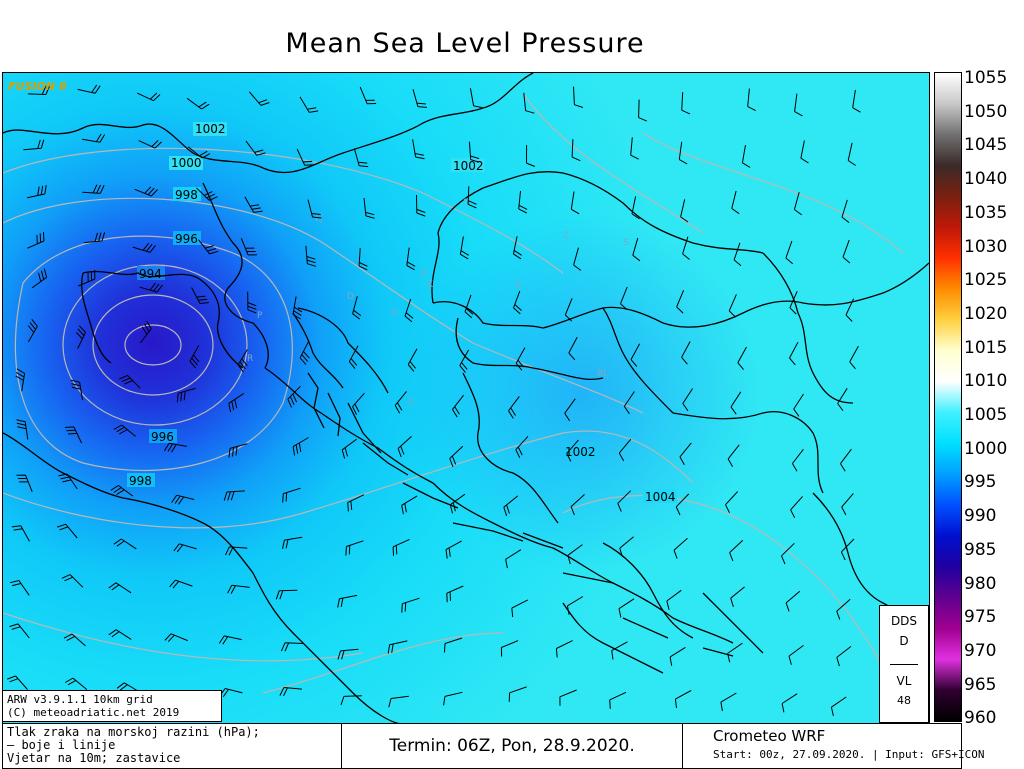 The image size is (1024, 769). I want to click on station-line-1: DDS, so click(904, 621).